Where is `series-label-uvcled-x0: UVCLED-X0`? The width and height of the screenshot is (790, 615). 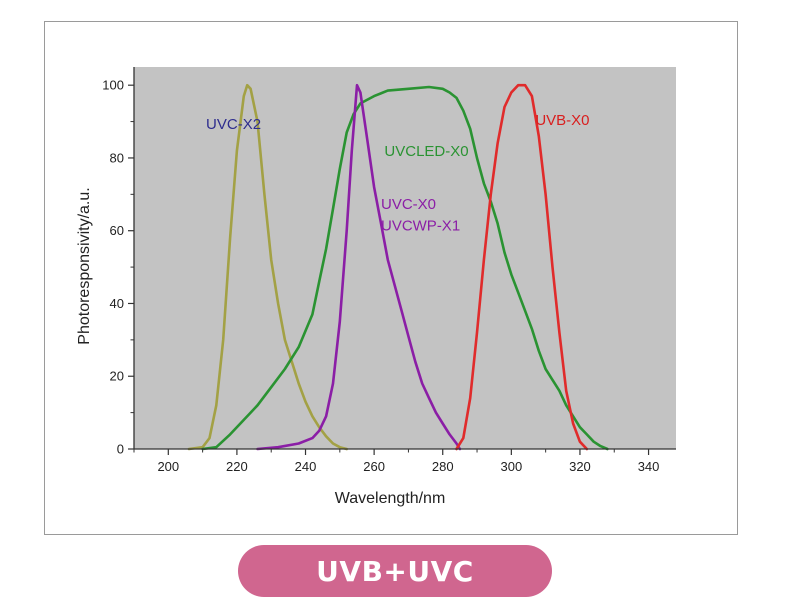
series-label-uvcled-x0: UVCLED-X0 is located at coordinates (426, 151).